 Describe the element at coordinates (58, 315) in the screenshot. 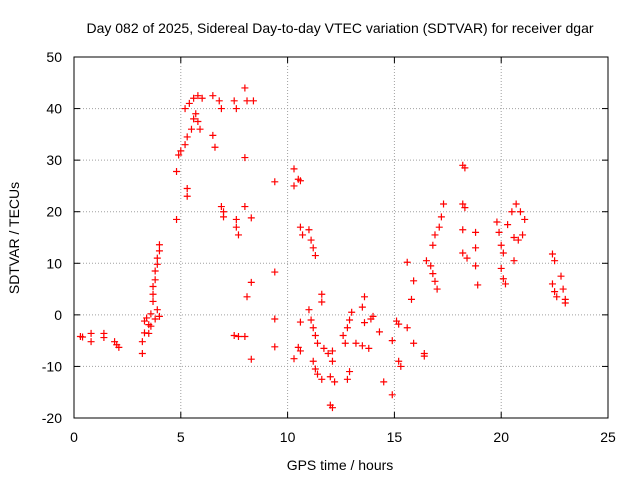

I see `y-tick-label: 0` at that location.